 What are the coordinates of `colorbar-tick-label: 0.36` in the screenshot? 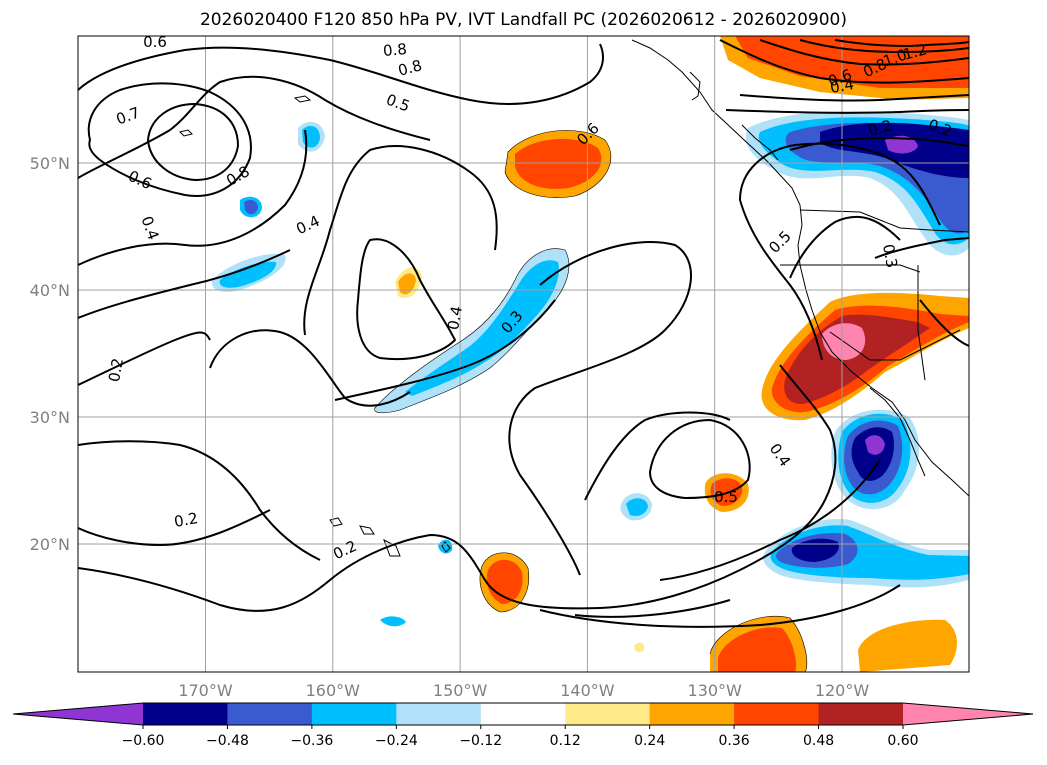 It's located at (734, 741).